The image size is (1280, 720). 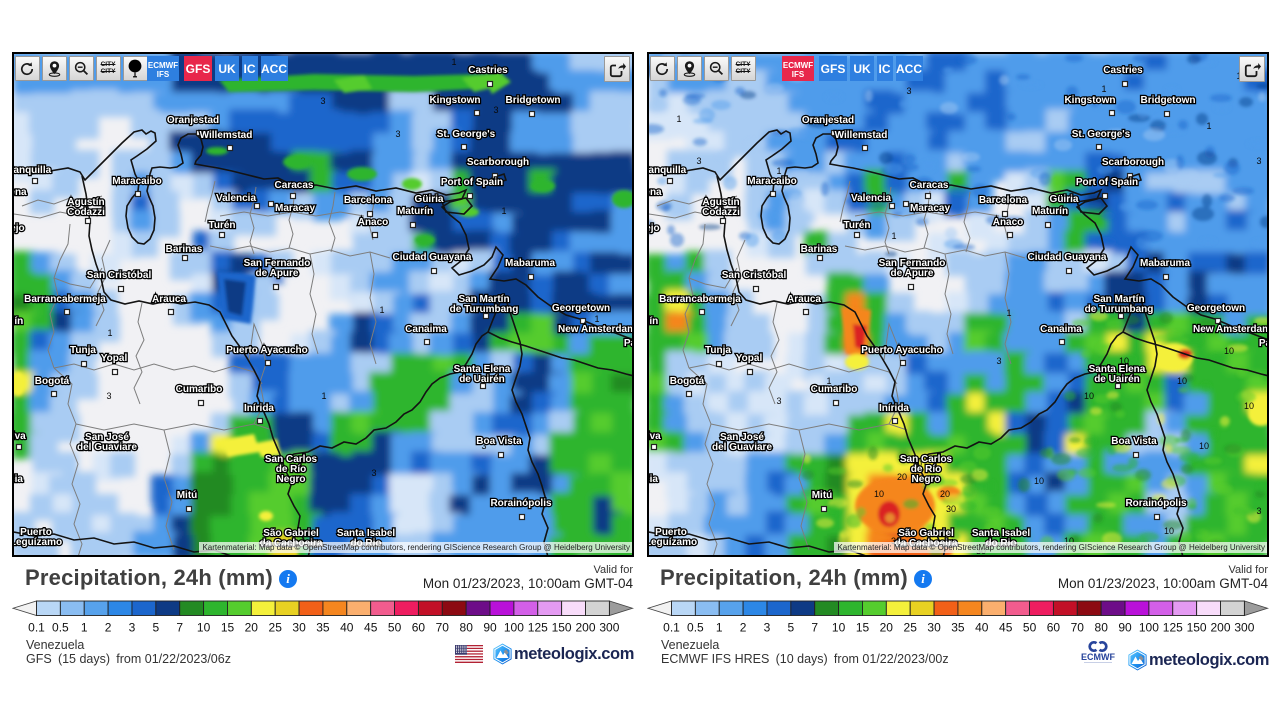 I want to click on svg-text: Barinas, so click(x=819, y=249).